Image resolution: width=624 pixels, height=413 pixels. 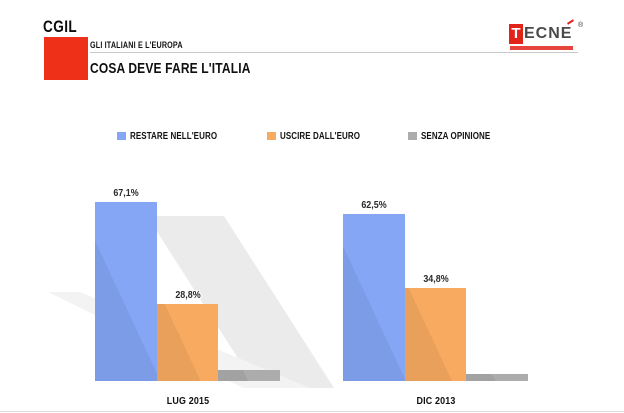 I want to click on bar-value-label-uscire-dall-euro-dic-2013: 34,8%, so click(x=435, y=279).